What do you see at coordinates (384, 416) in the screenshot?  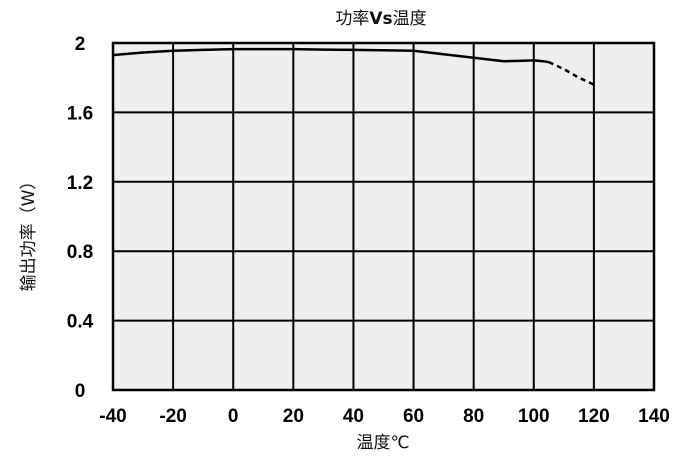 I see `x-axis-ticks: -40 -20 0 20 40 60 80 100 120 140` at bounding box center [384, 416].